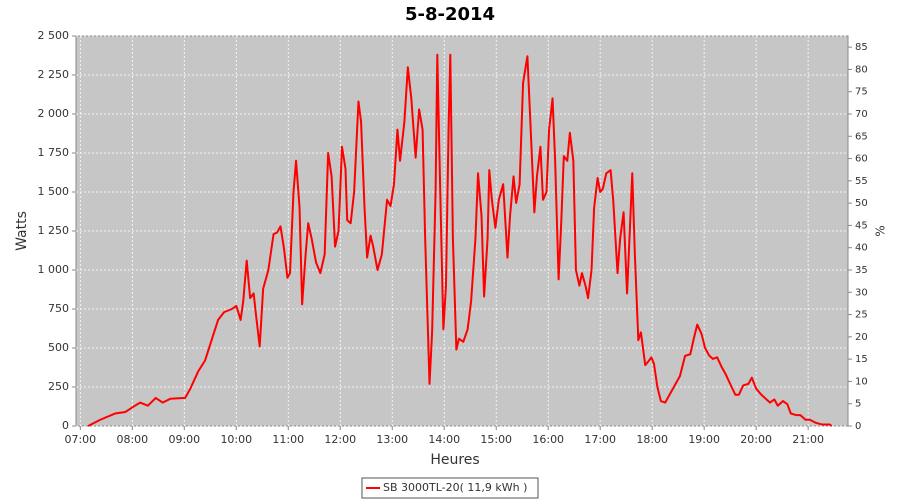  Describe the element at coordinates (54, 35) in the screenshot. I see `y-tick-label: 2 500` at that location.